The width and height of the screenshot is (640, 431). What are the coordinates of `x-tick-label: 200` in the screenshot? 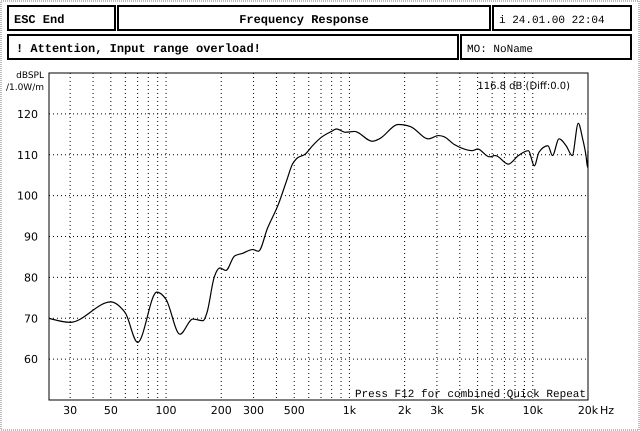 It's located at (221, 410).